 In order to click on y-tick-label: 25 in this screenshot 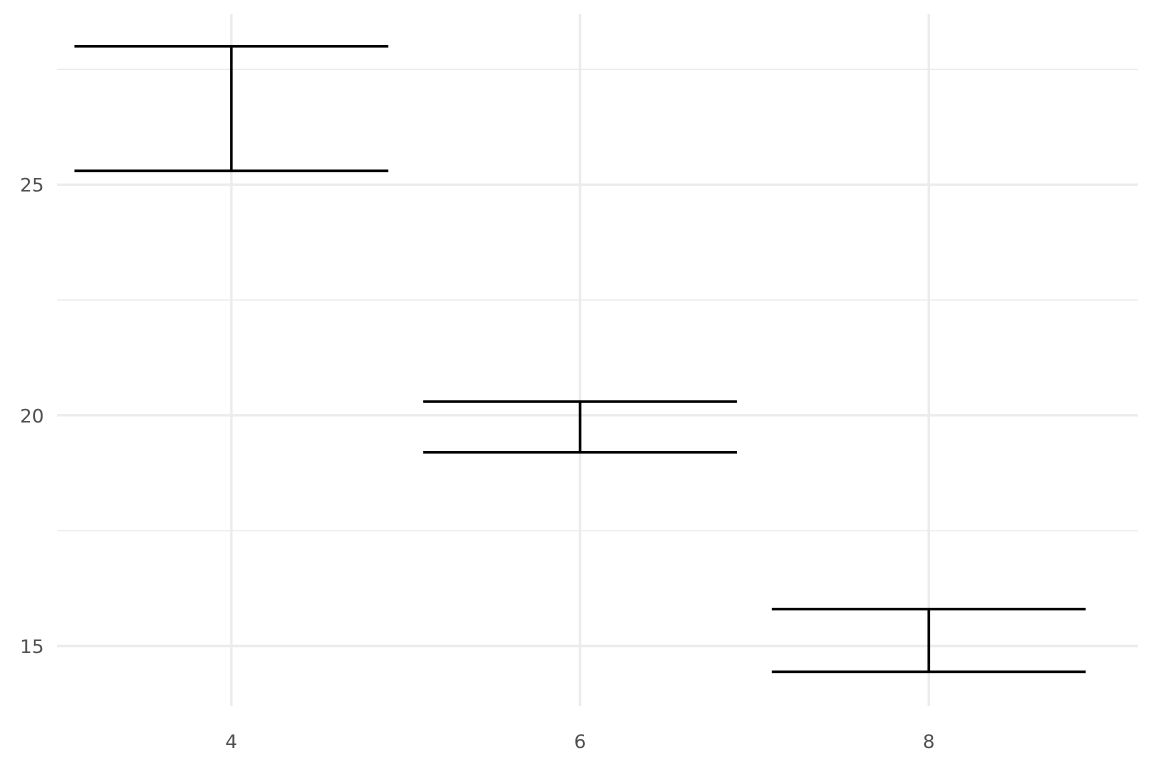, I will do `click(32, 186)`.